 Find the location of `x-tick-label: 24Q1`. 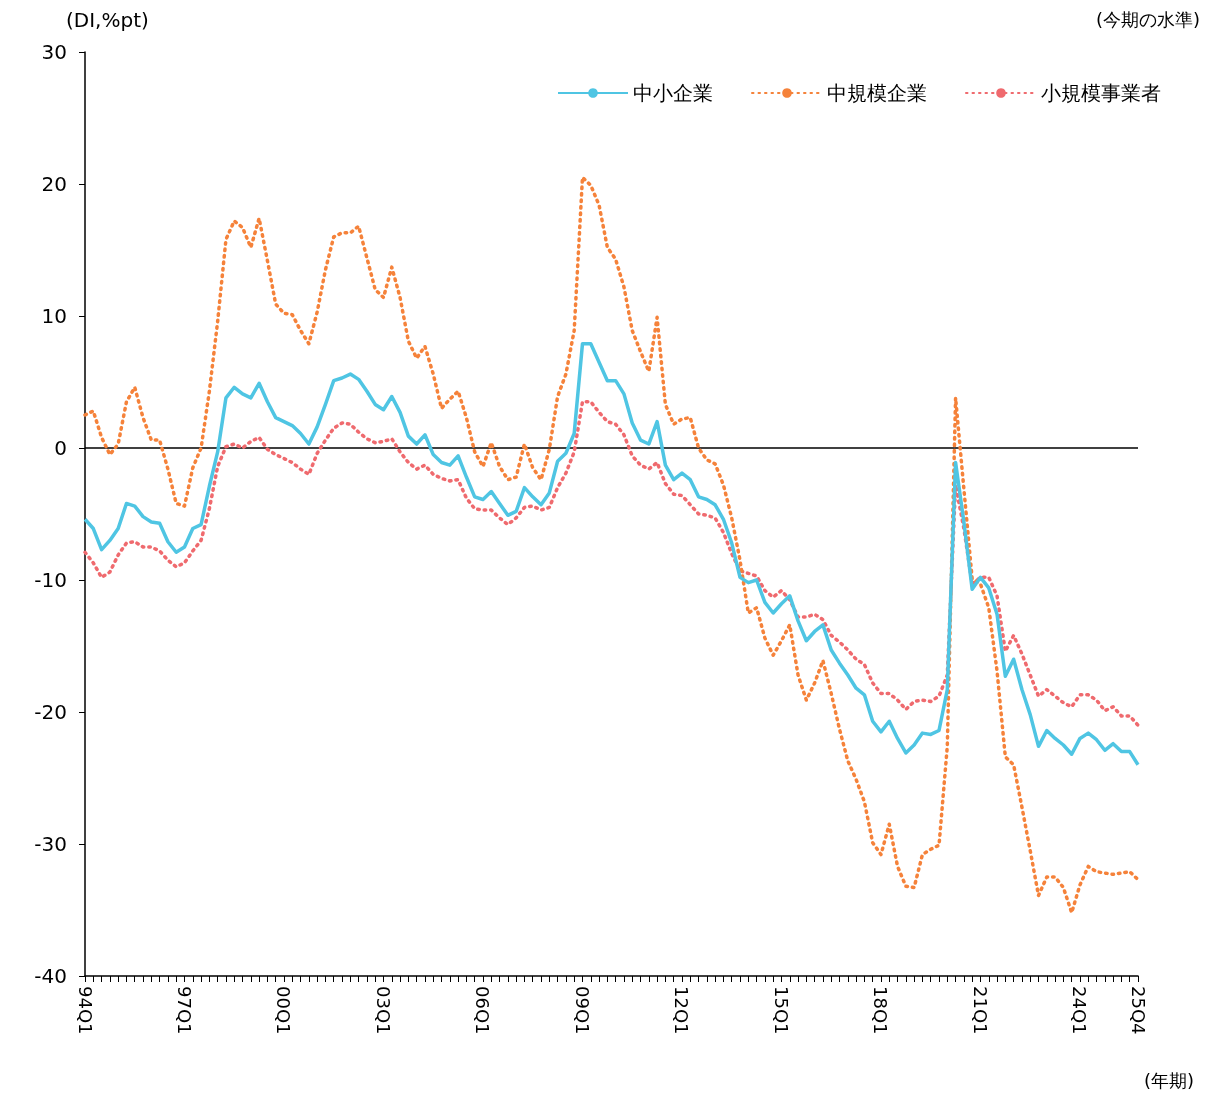

x-tick-label: 24Q1 is located at coordinates (1080, 1010).